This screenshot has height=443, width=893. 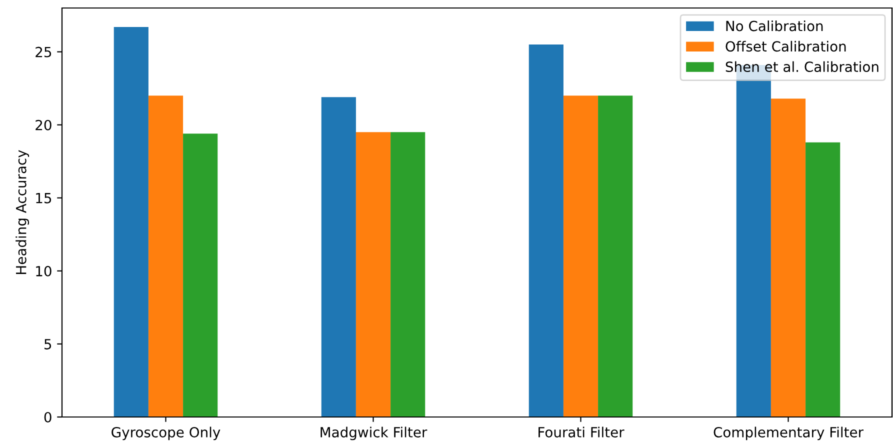 What do you see at coordinates (44, 52) in the screenshot?
I see `y-tick-label: 25` at bounding box center [44, 52].